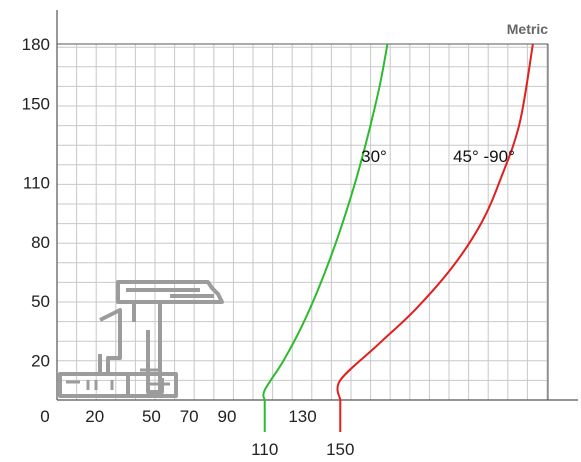  What do you see at coordinates (438, 156) in the screenshot?
I see `curve-annotations: 30° 45° -90°` at bounding box center [438, 156].